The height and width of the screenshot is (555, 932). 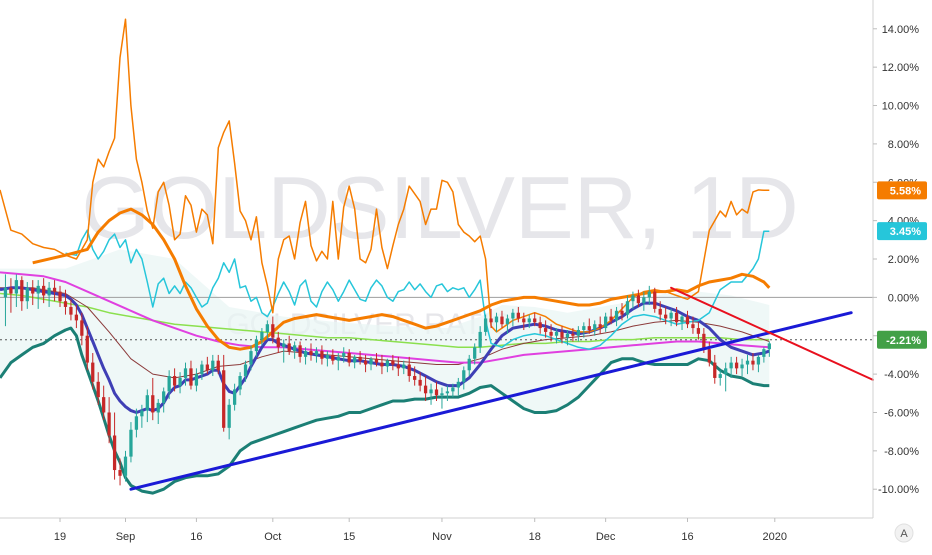 I want to click on y-tick-label: -10.00%, so click(x=898, y=490).